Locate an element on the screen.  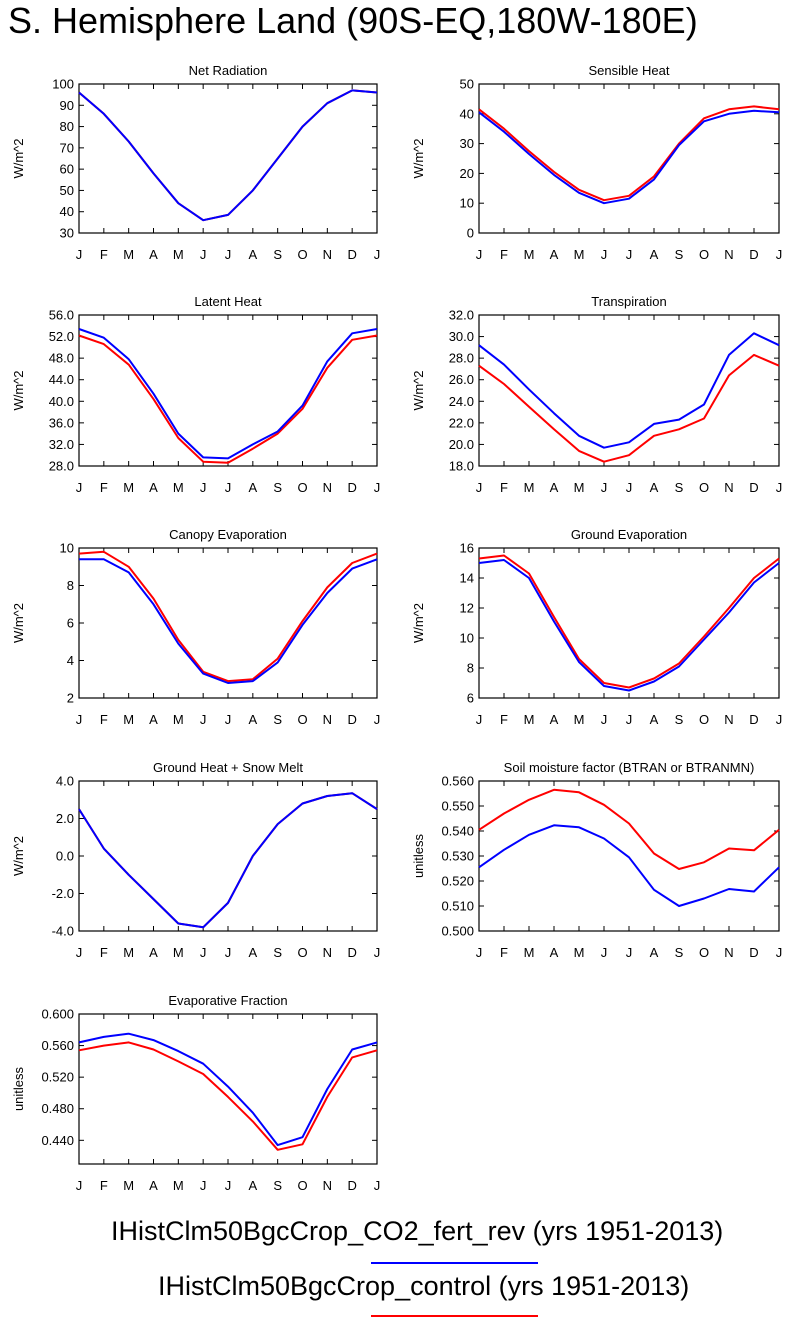
y-axis-label: unitless is located at coordinates (418, 855).